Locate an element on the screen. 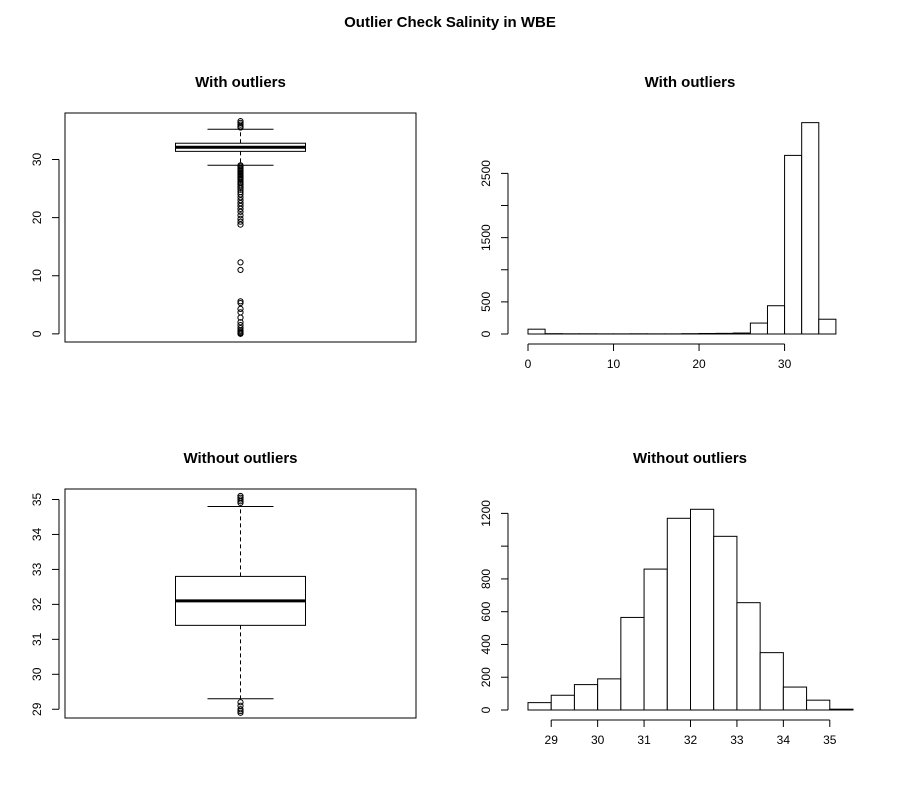 This screenshot has height=800, width=900. x-tick-label: 0 is located at coordinates (528, 364).